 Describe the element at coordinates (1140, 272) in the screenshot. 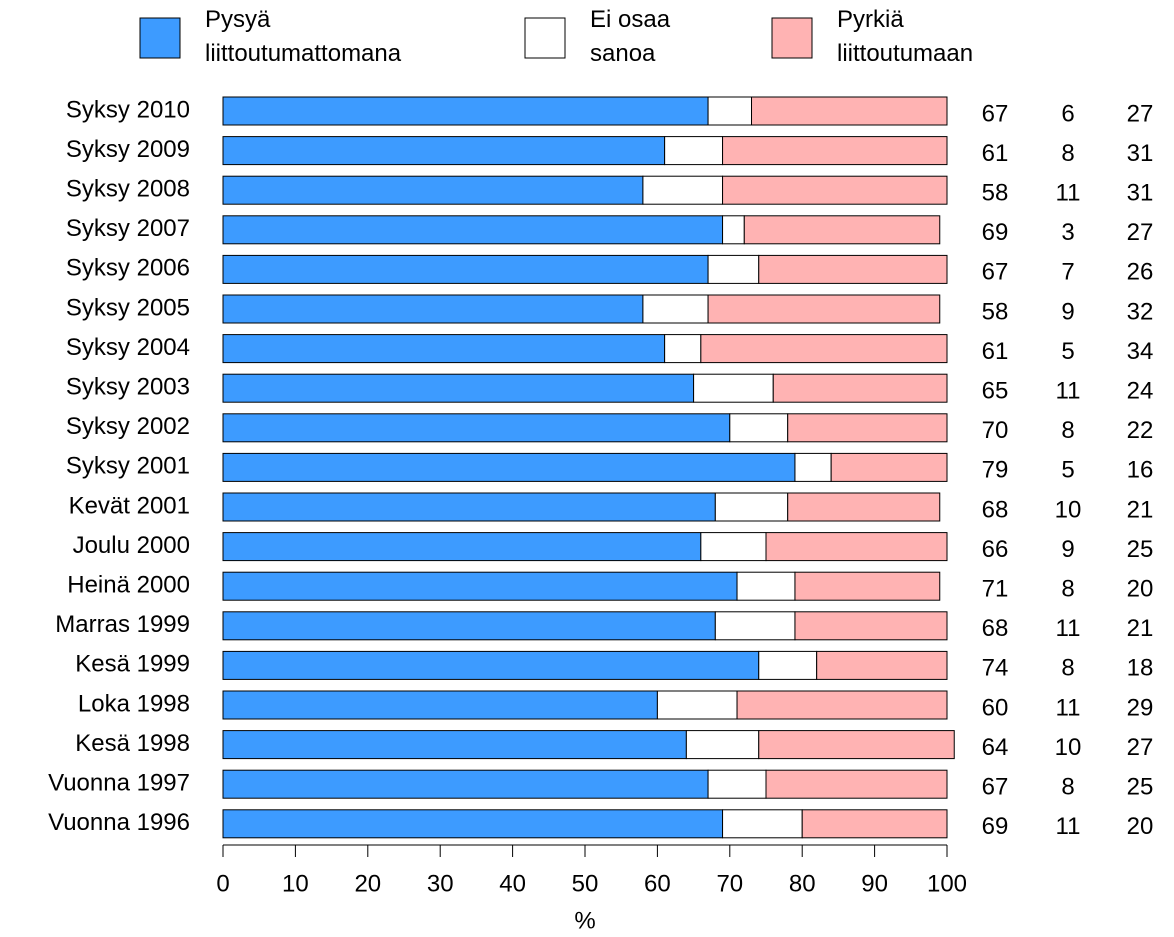

I see `data-label: 26` at that location.